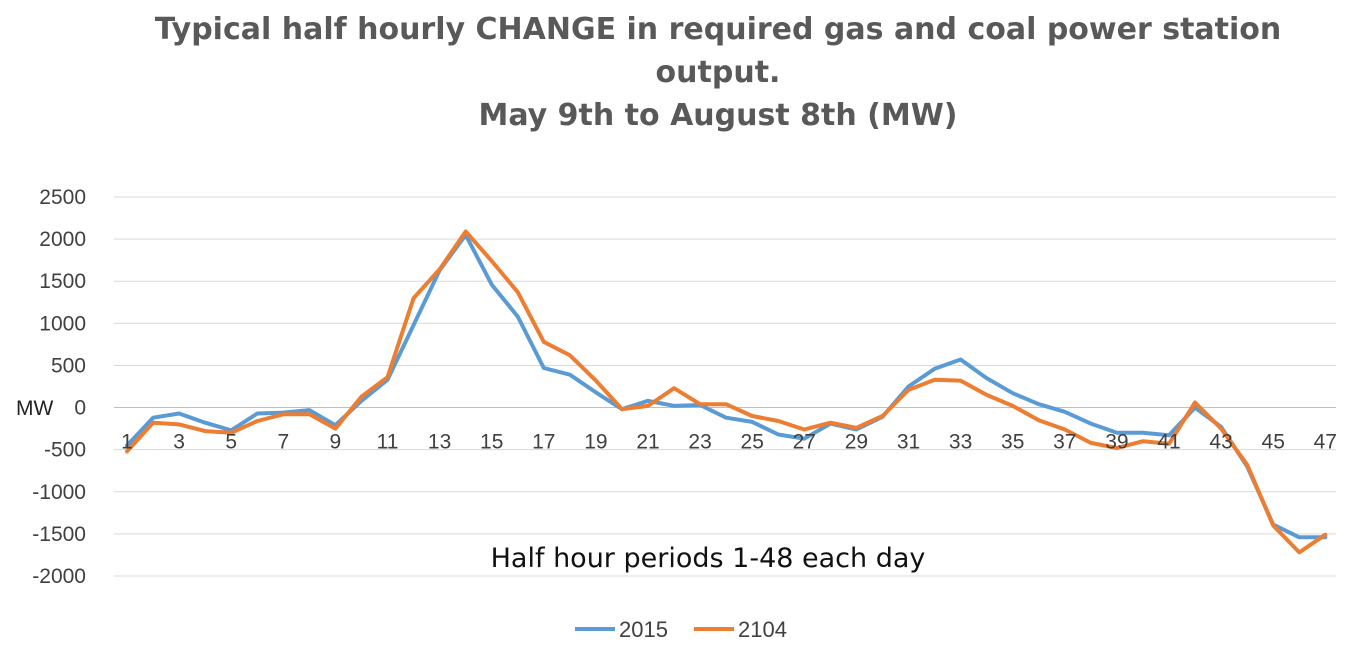 The width and height of the screenshot is (1361, 663). Describe the element at coordinates (1064, 442) in the screenshot. I see `x-tick-label: 37` at that location.